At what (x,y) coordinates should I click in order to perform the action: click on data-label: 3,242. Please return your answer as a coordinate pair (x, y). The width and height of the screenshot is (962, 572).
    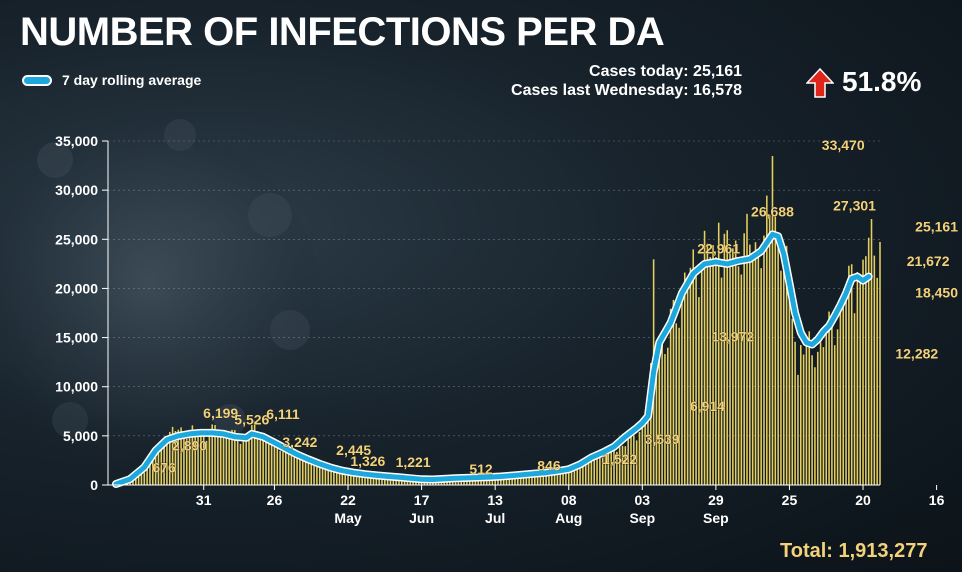
    Looking at the image, I should click on (299, 442).